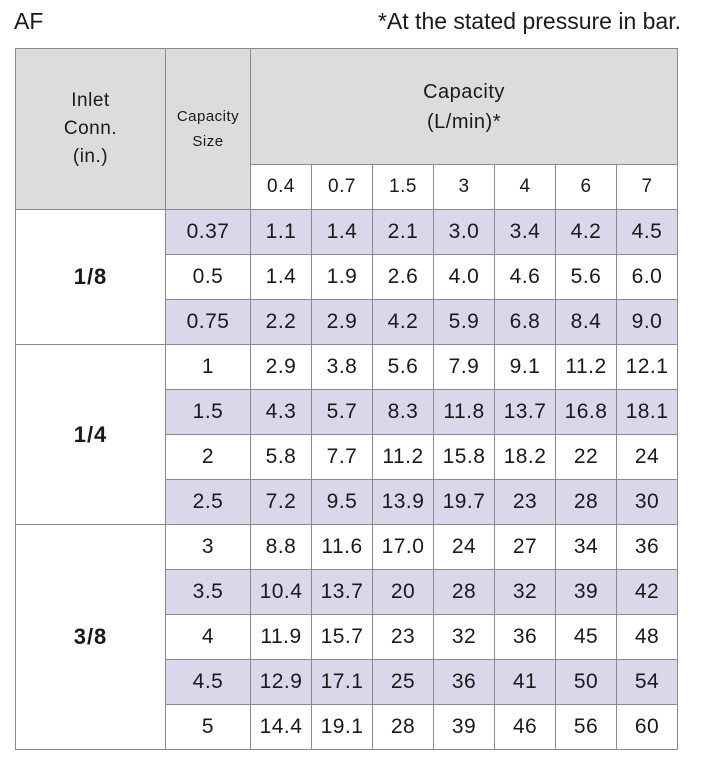  I want to click on capacity-value-cell: 20, so click(403, 592).